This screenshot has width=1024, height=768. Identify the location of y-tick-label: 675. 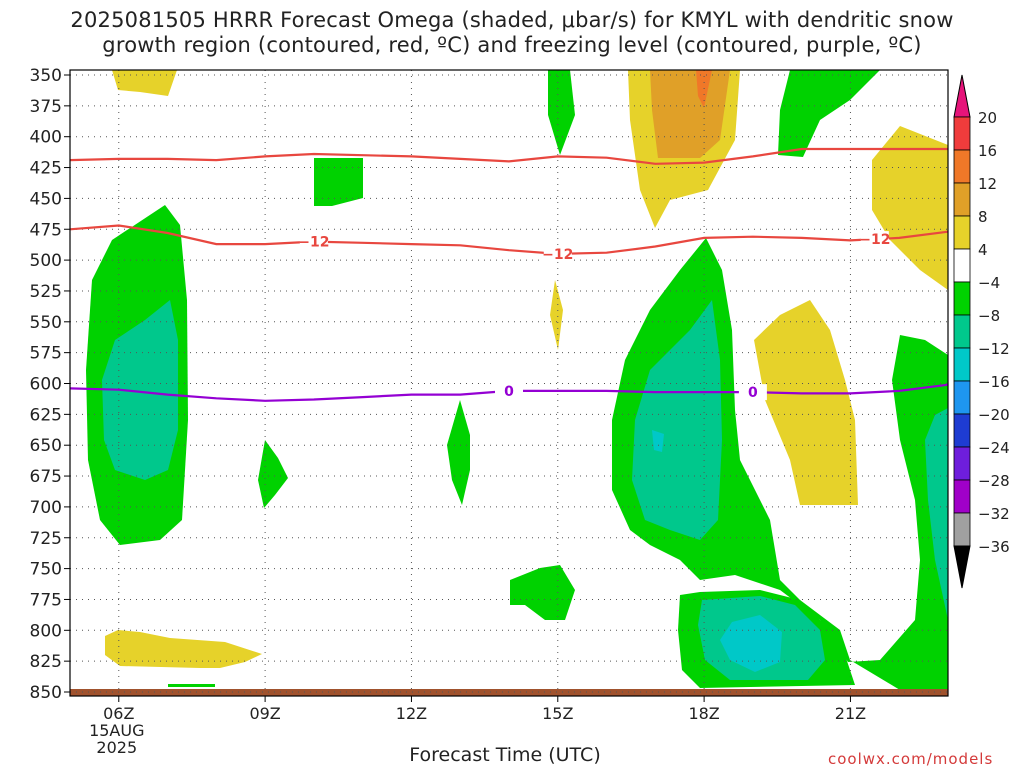
(46, 477).